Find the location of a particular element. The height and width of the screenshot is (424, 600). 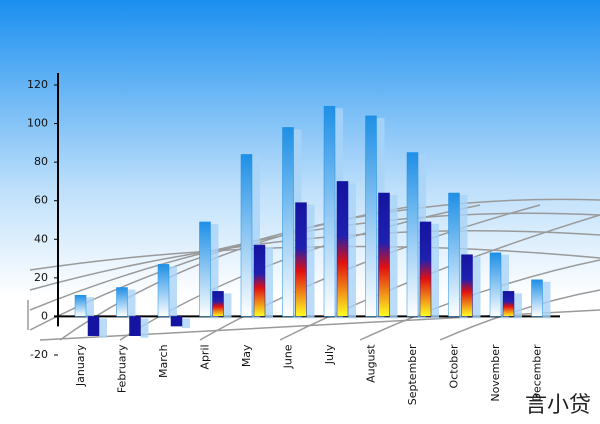

x-tick-label: February is located at coordinates (122, 368).